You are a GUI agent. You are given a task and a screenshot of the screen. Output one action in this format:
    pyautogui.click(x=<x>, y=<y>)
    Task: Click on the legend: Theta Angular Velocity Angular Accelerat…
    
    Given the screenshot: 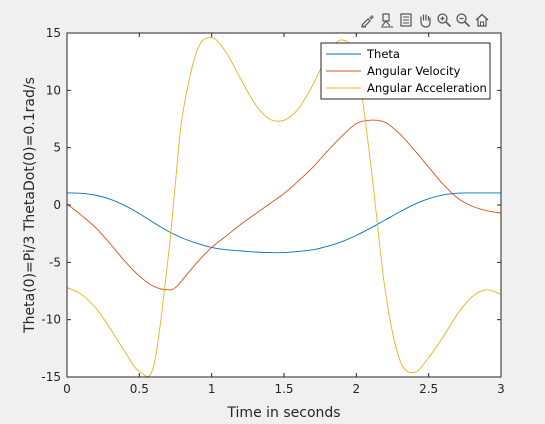 What is the action you would take?
    pyautogui.click(x=405, y=71)
    